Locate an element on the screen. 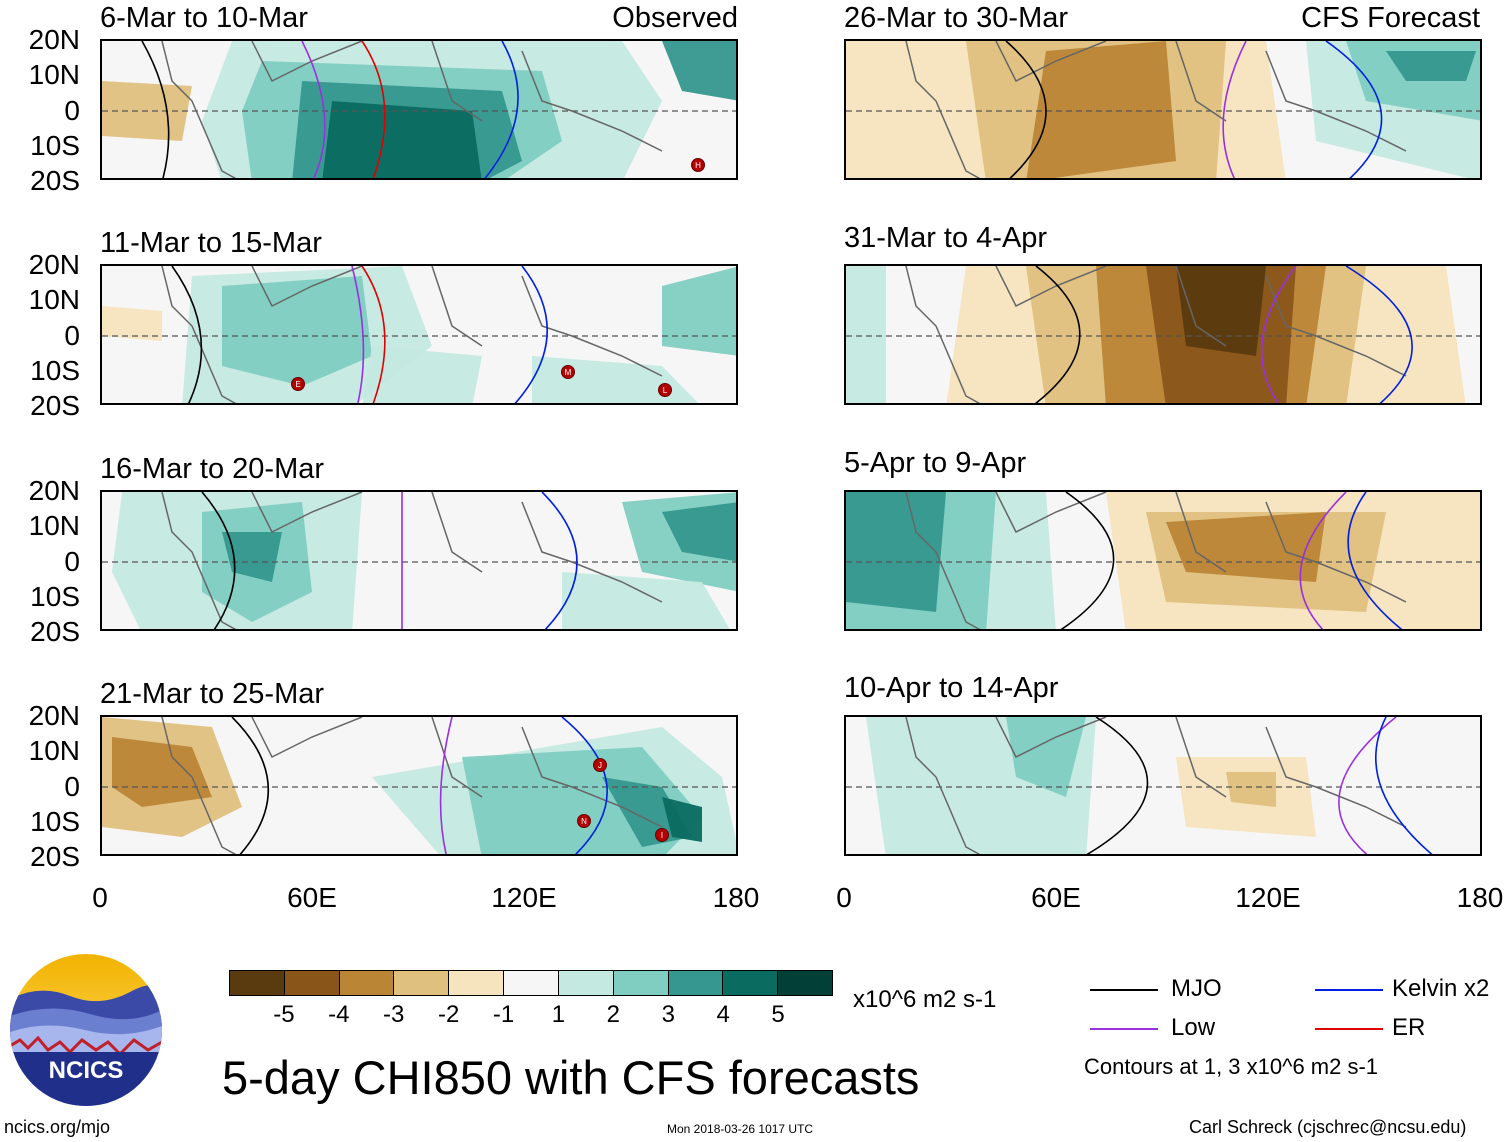  panel-7-field is located at coordinates (1163, 560).